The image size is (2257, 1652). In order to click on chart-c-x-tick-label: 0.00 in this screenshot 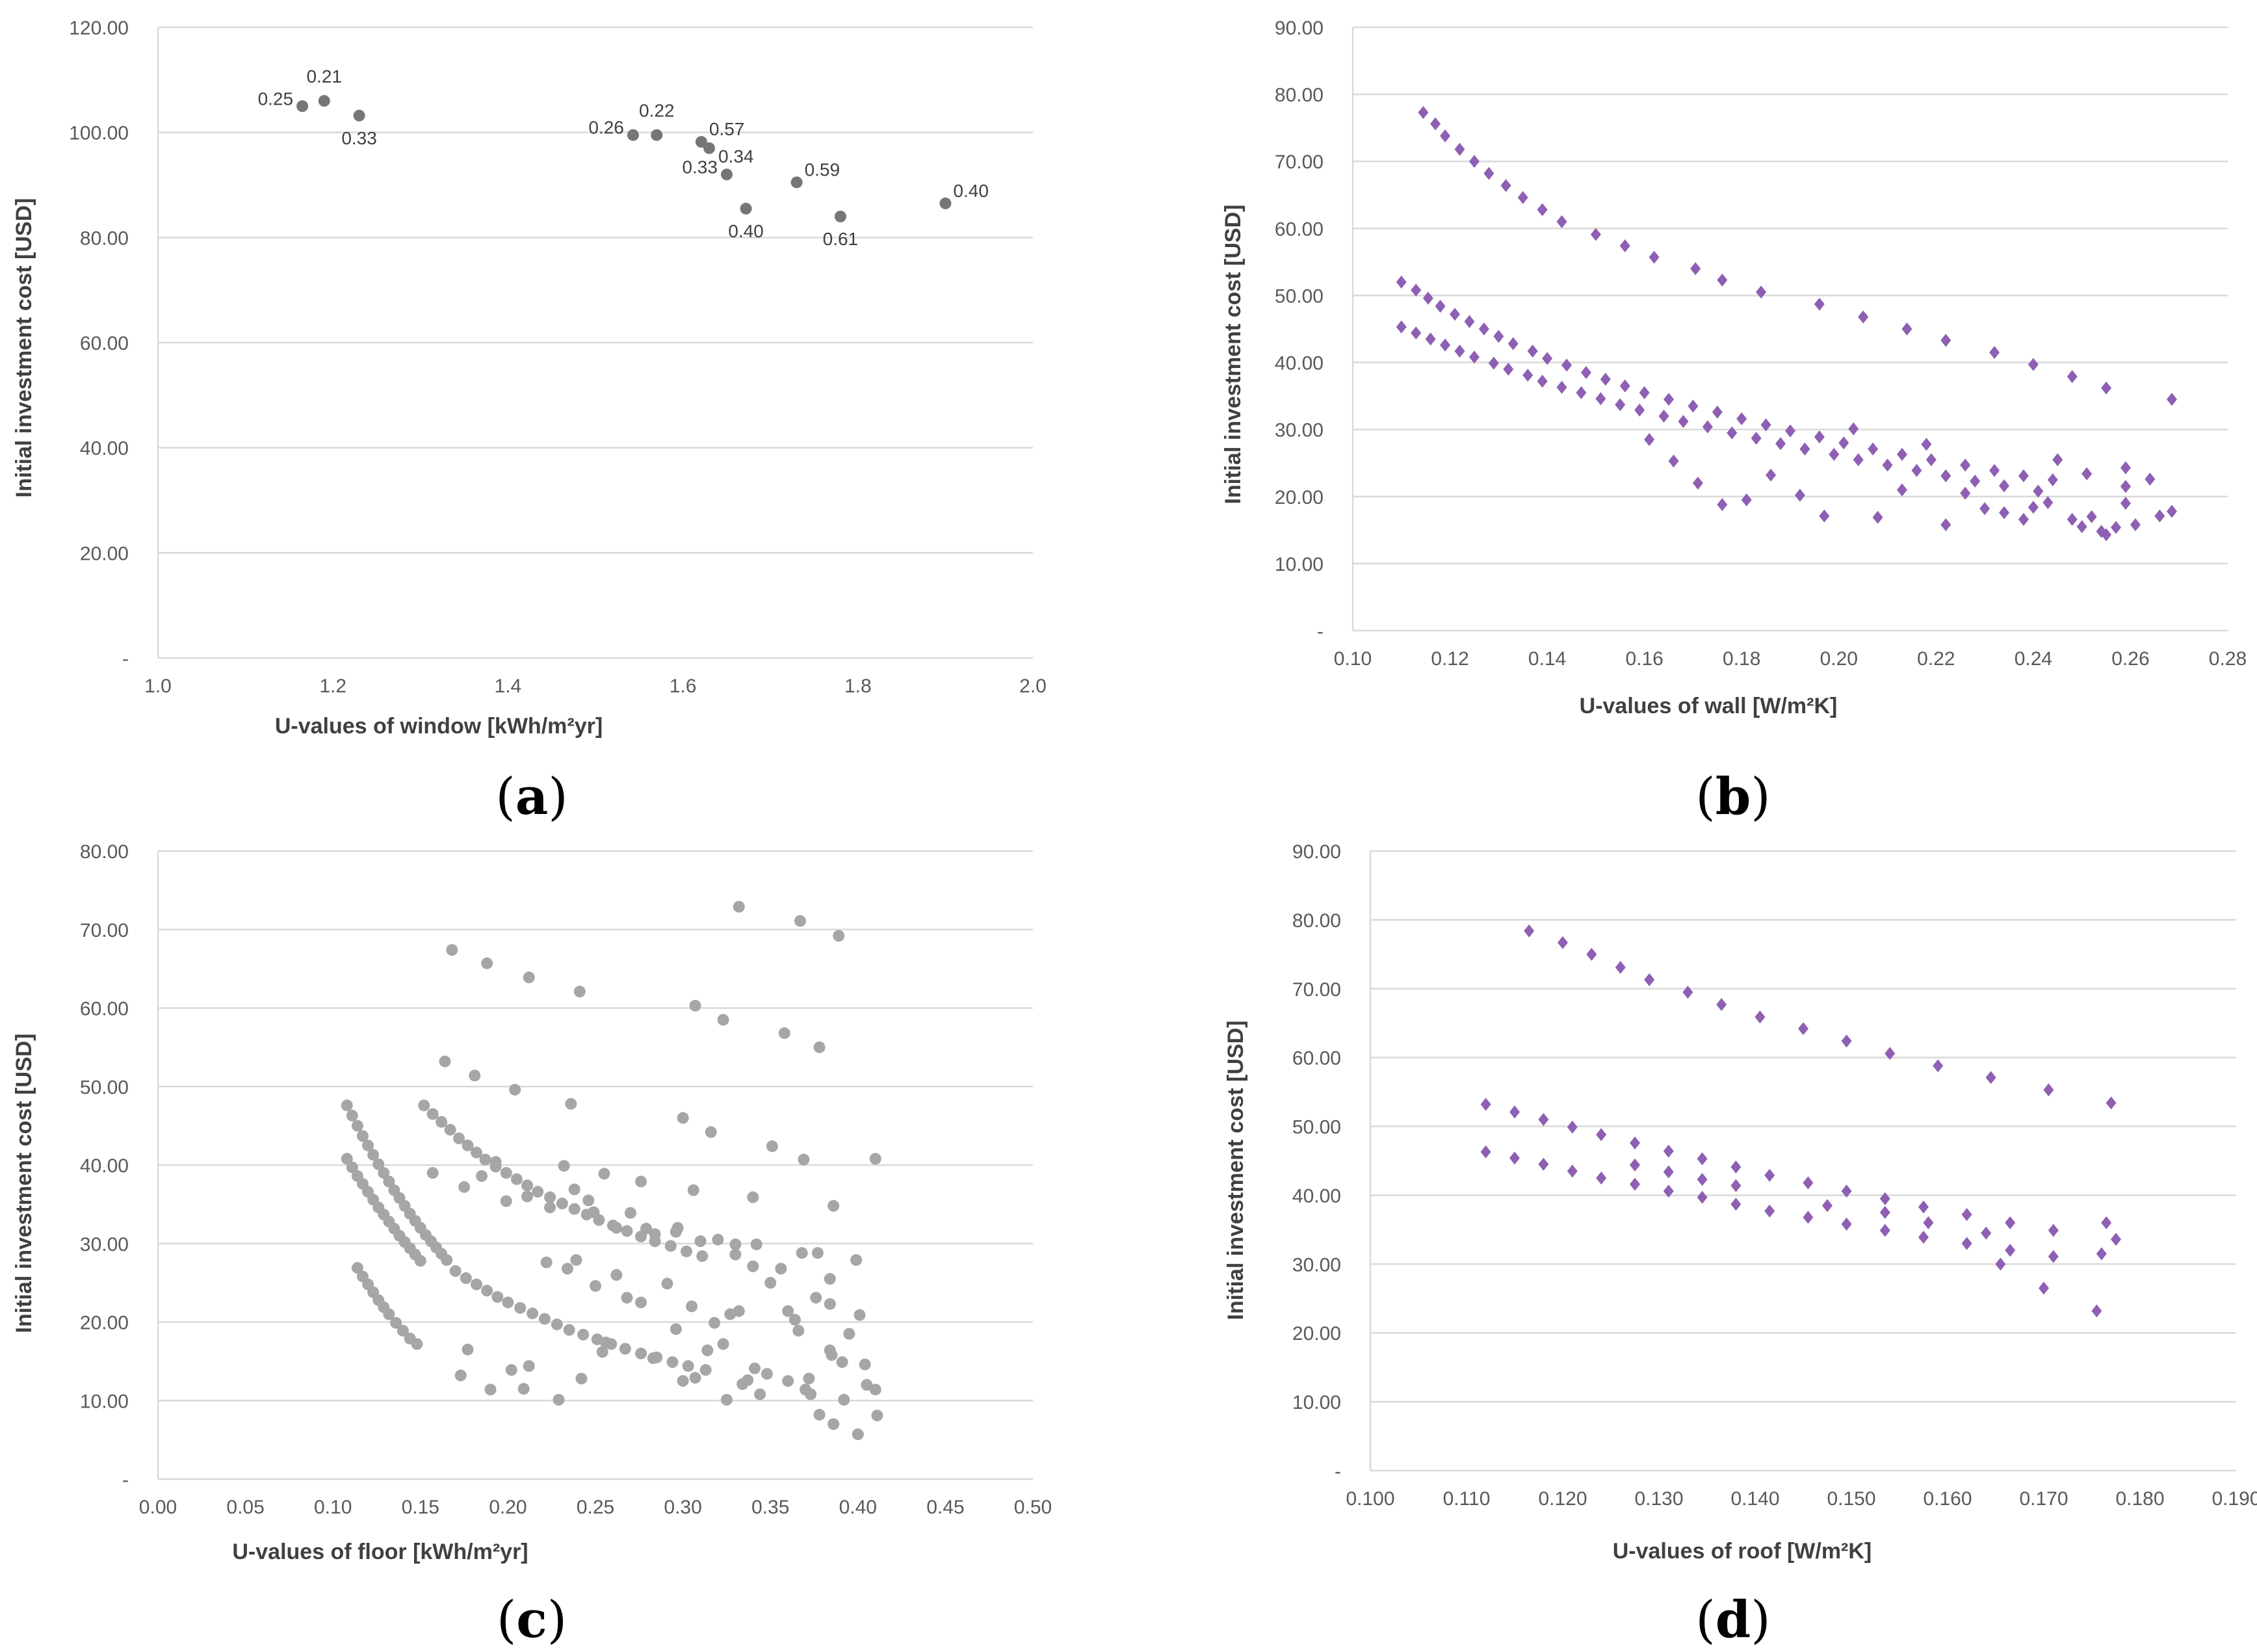, I will do `click(158, 1507)`.